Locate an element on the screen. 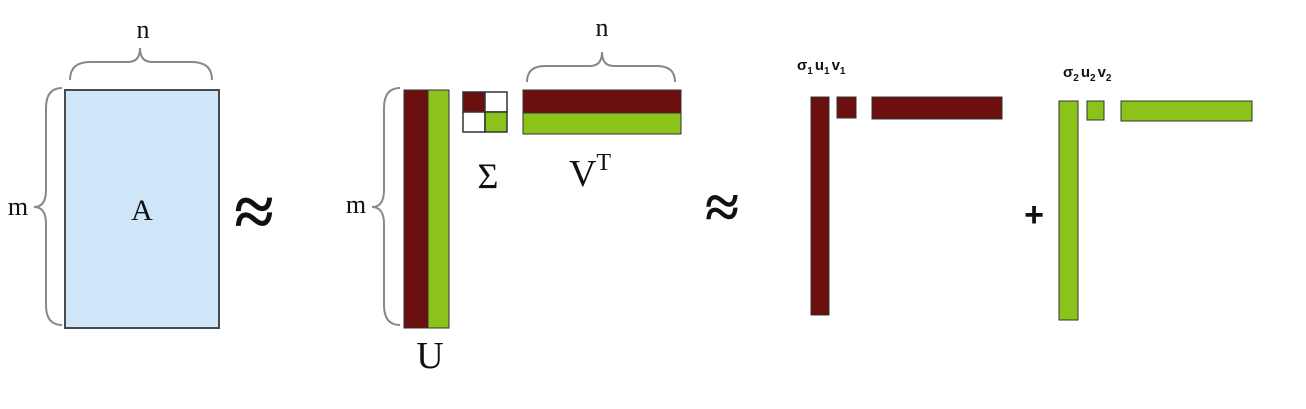 The image size is (1306, 409). term-2-u-index: 2 is located at coordinates (1093, 78).